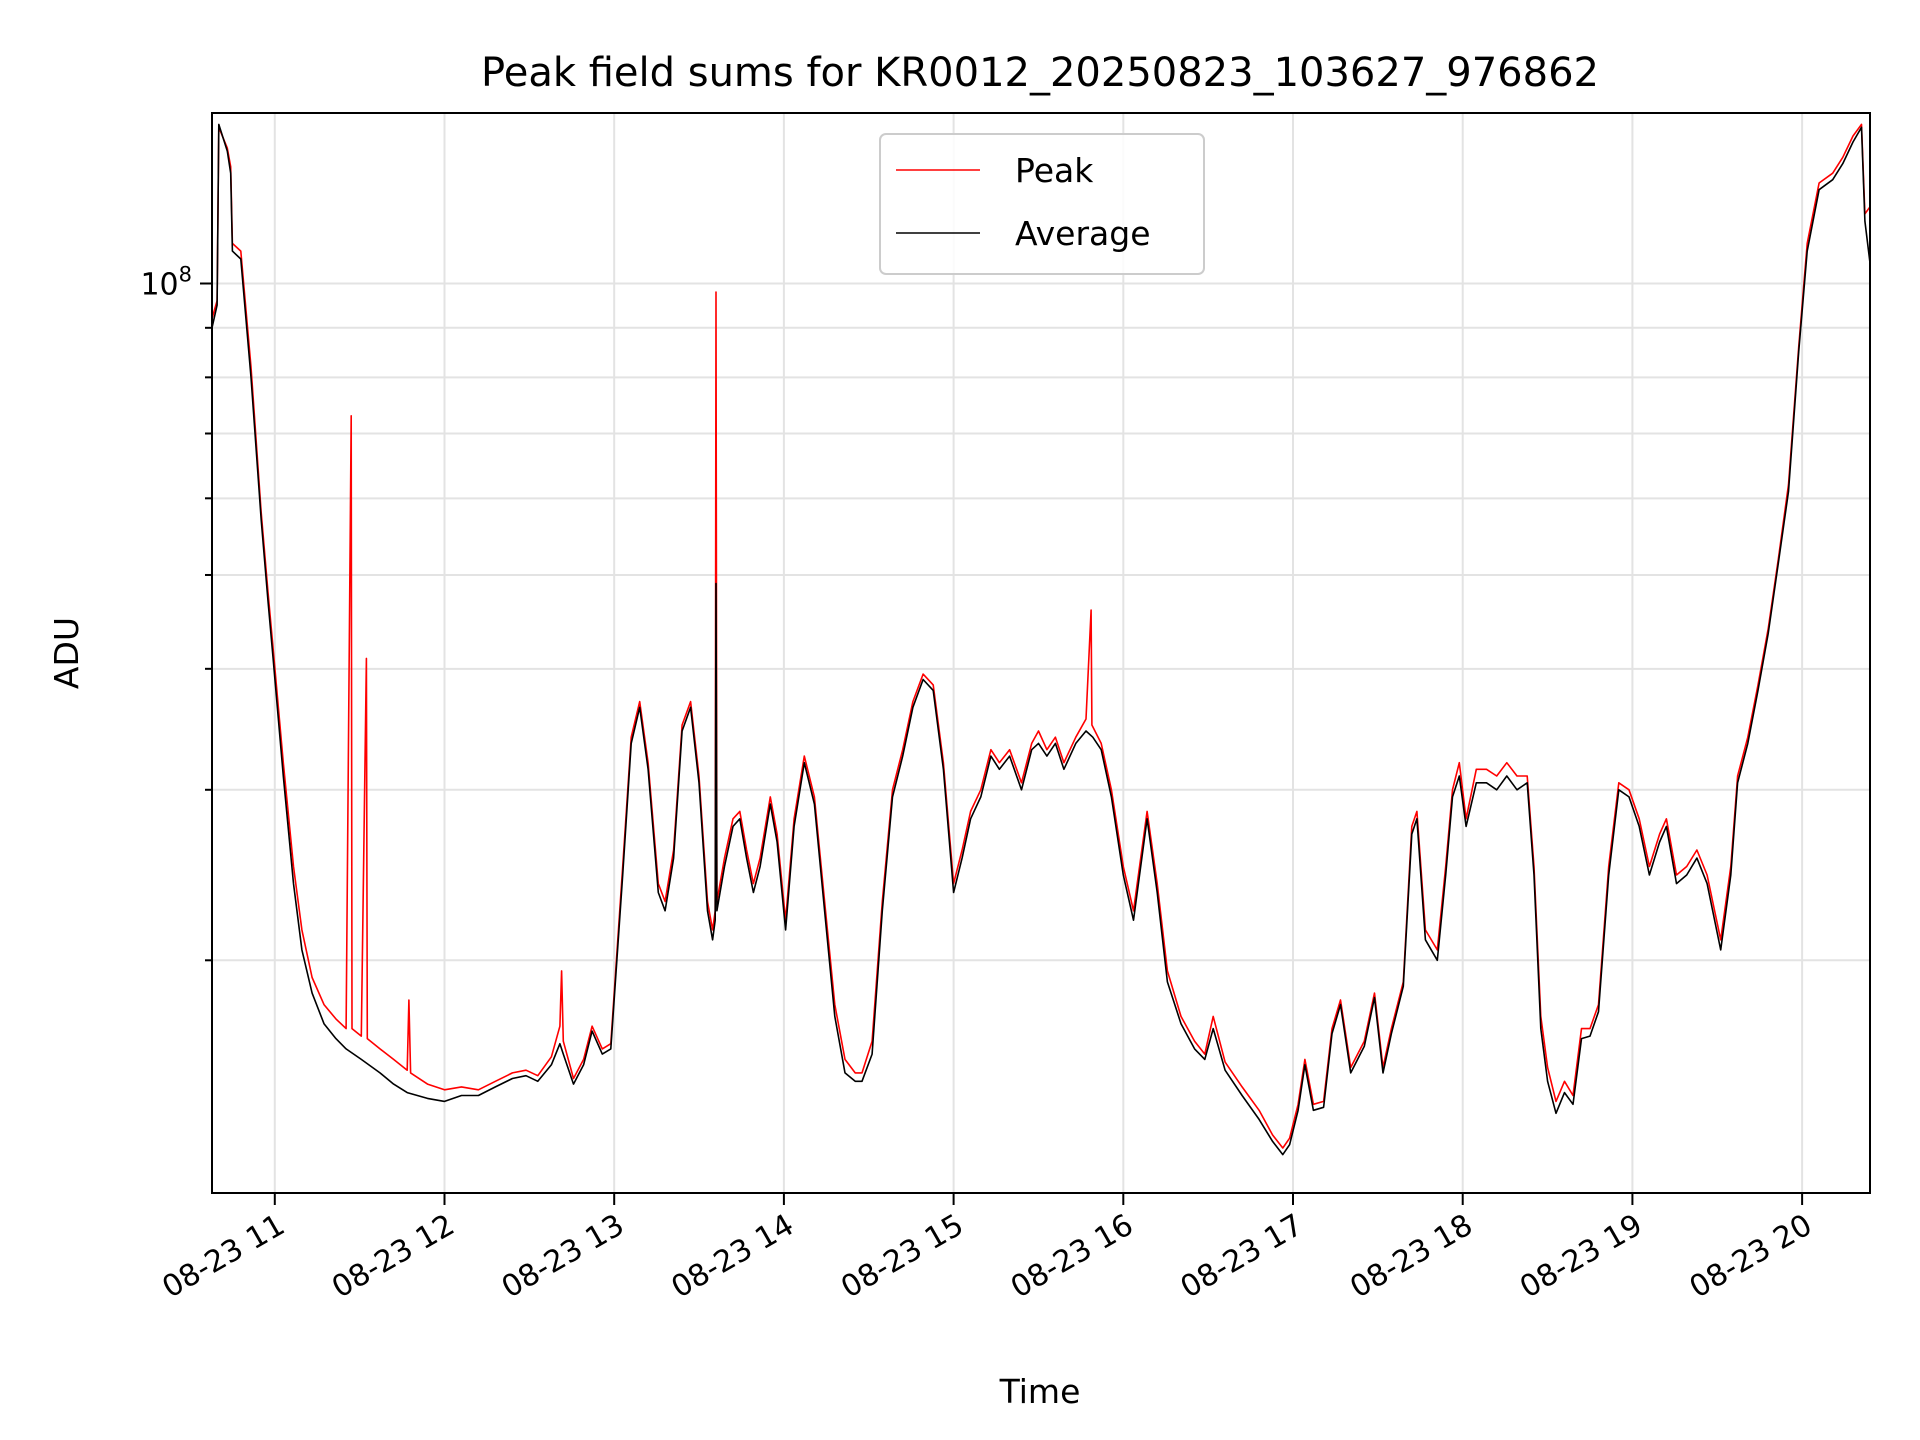 The image size is (1920, 1440). I want to click on y-tick-label: 108, so click(166, 283).